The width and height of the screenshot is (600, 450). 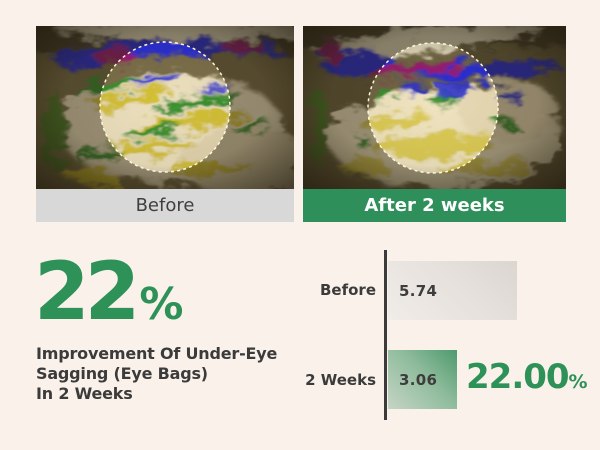 I want to click on before-caption-label: Before, so click(x=165, y=205).